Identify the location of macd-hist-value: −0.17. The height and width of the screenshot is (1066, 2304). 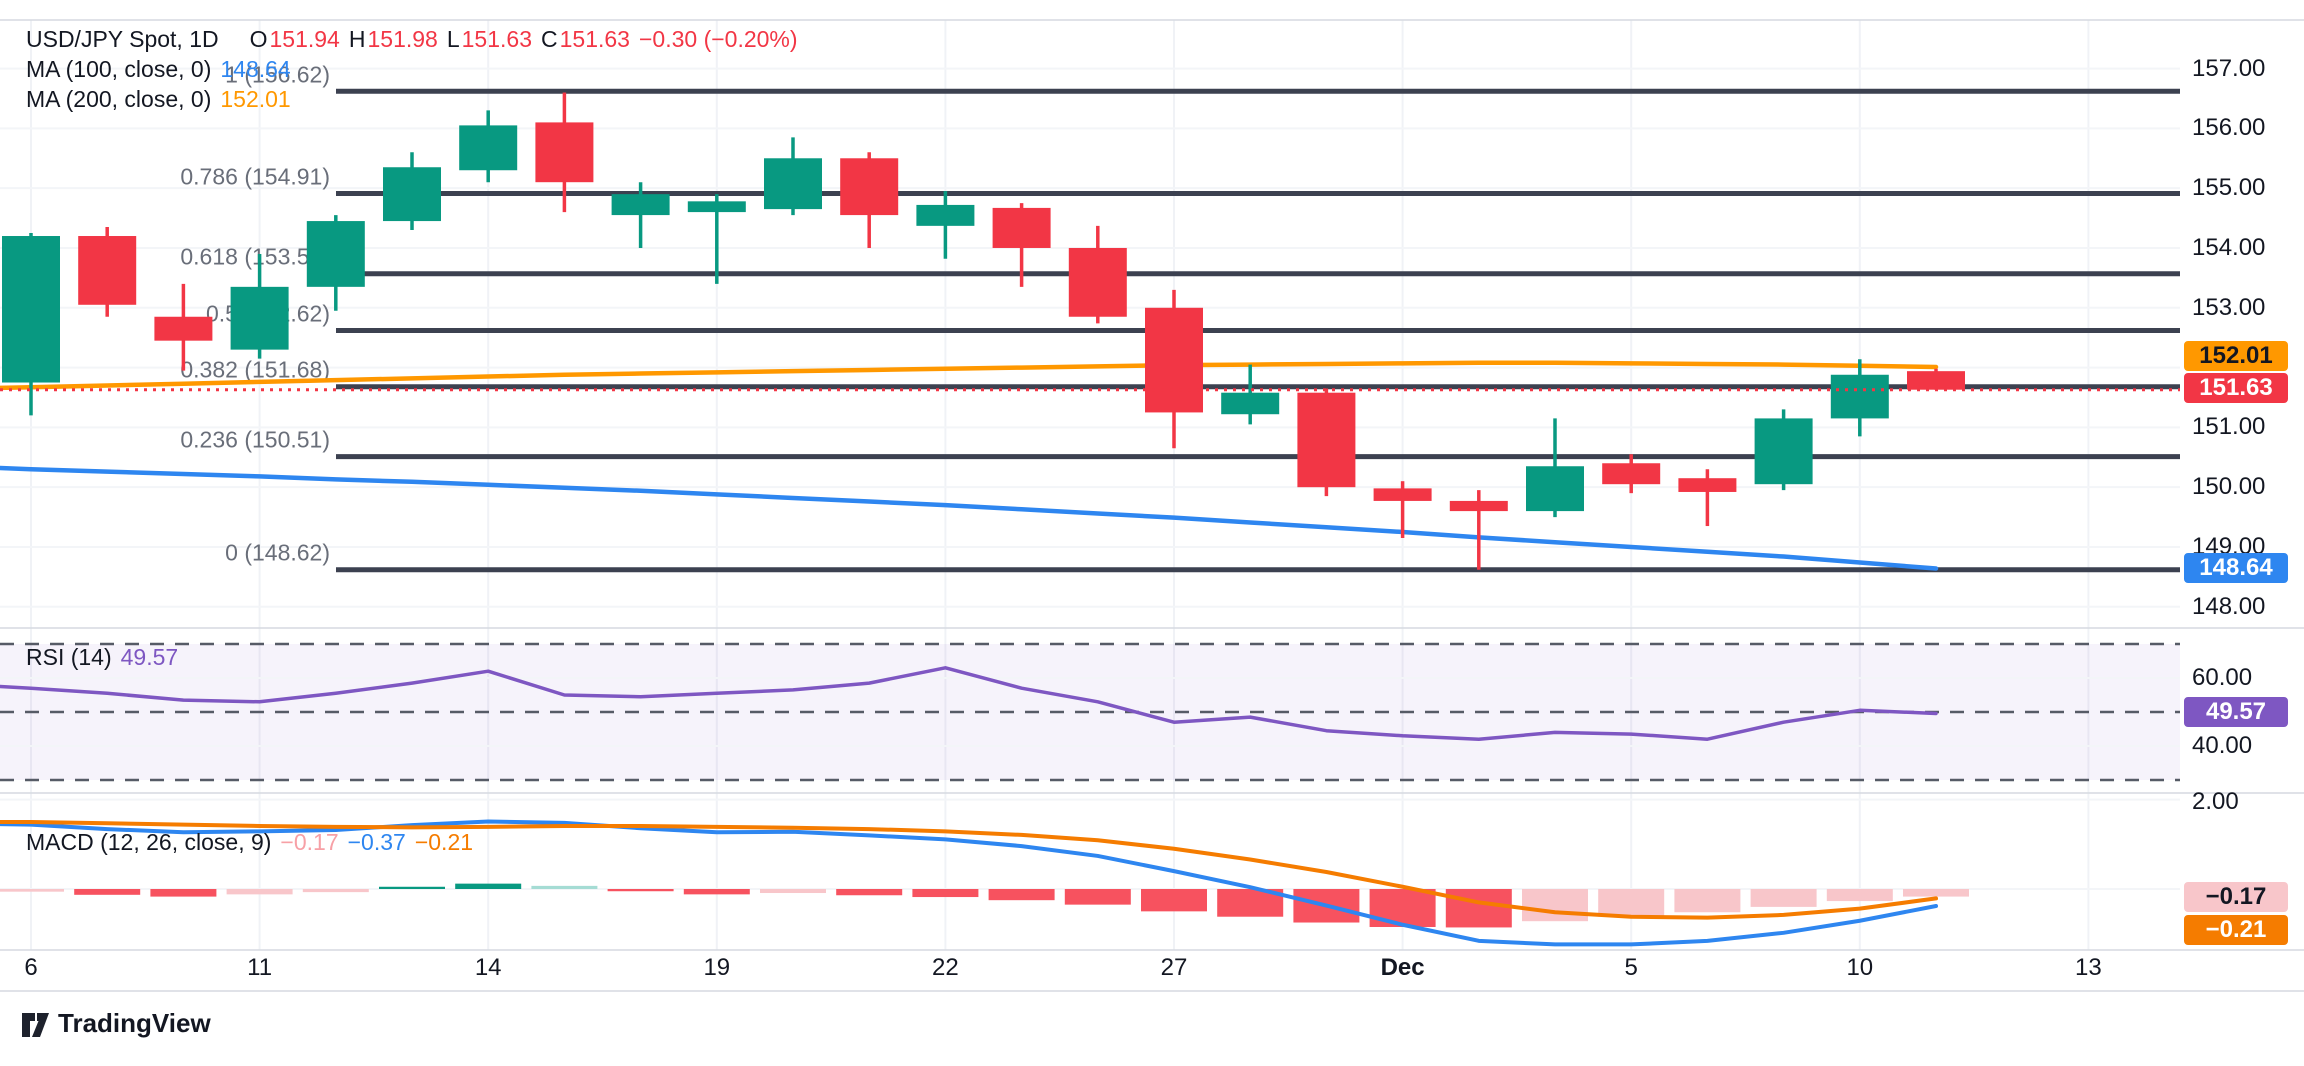
(309, 842).